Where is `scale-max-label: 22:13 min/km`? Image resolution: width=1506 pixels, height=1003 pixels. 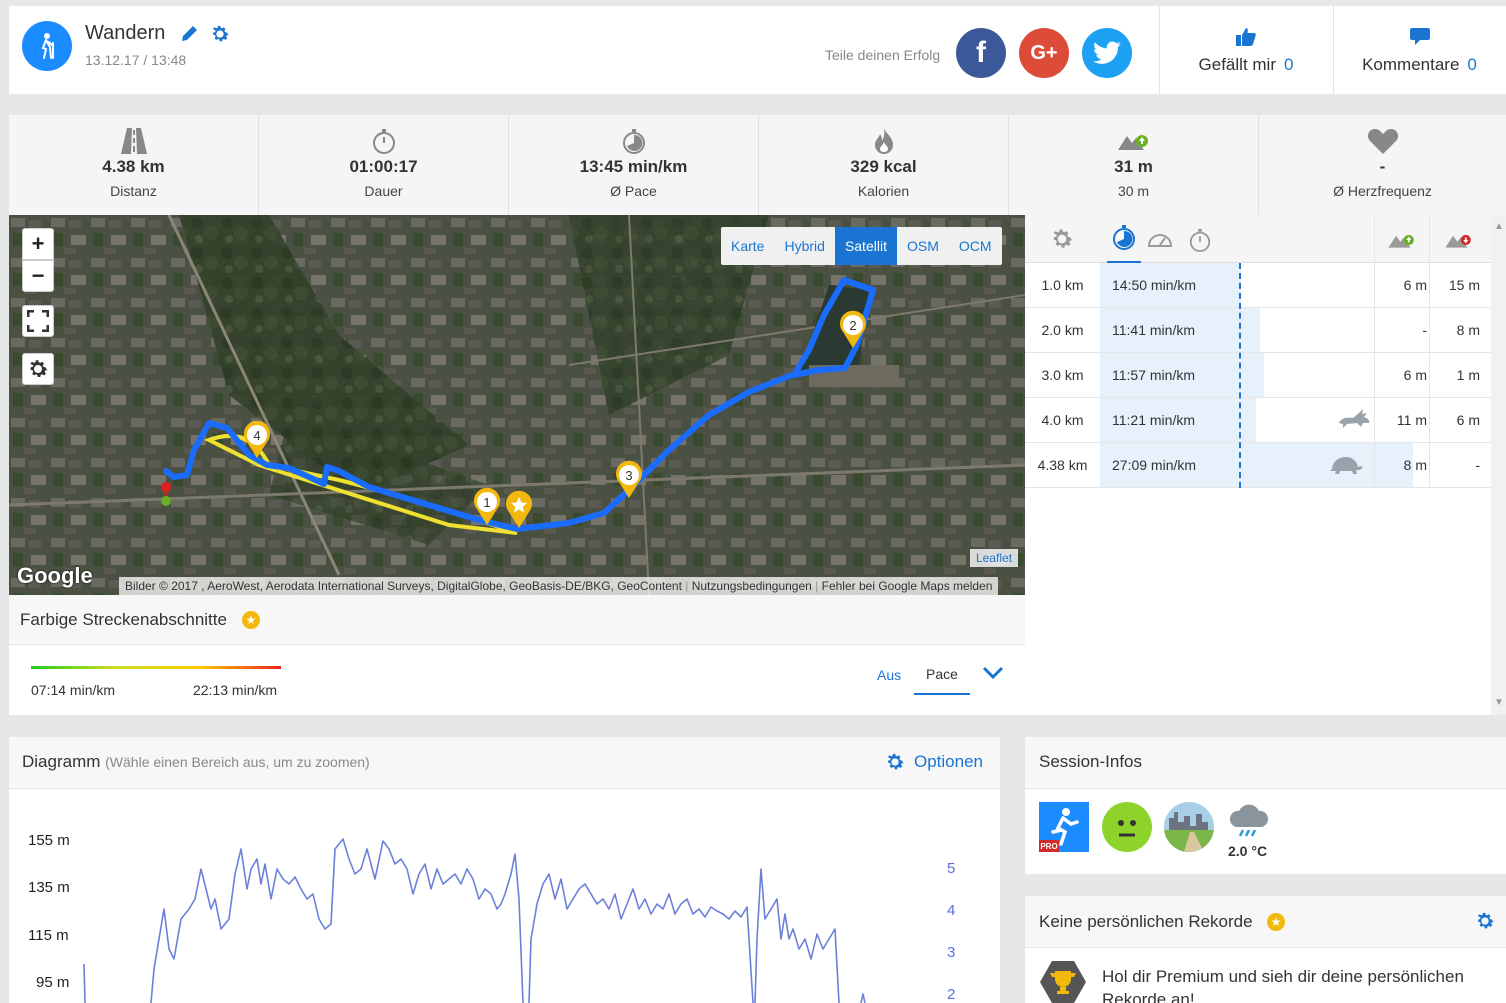
scale-max-label: 22:13 min/km is located at coordinates (235, 690).